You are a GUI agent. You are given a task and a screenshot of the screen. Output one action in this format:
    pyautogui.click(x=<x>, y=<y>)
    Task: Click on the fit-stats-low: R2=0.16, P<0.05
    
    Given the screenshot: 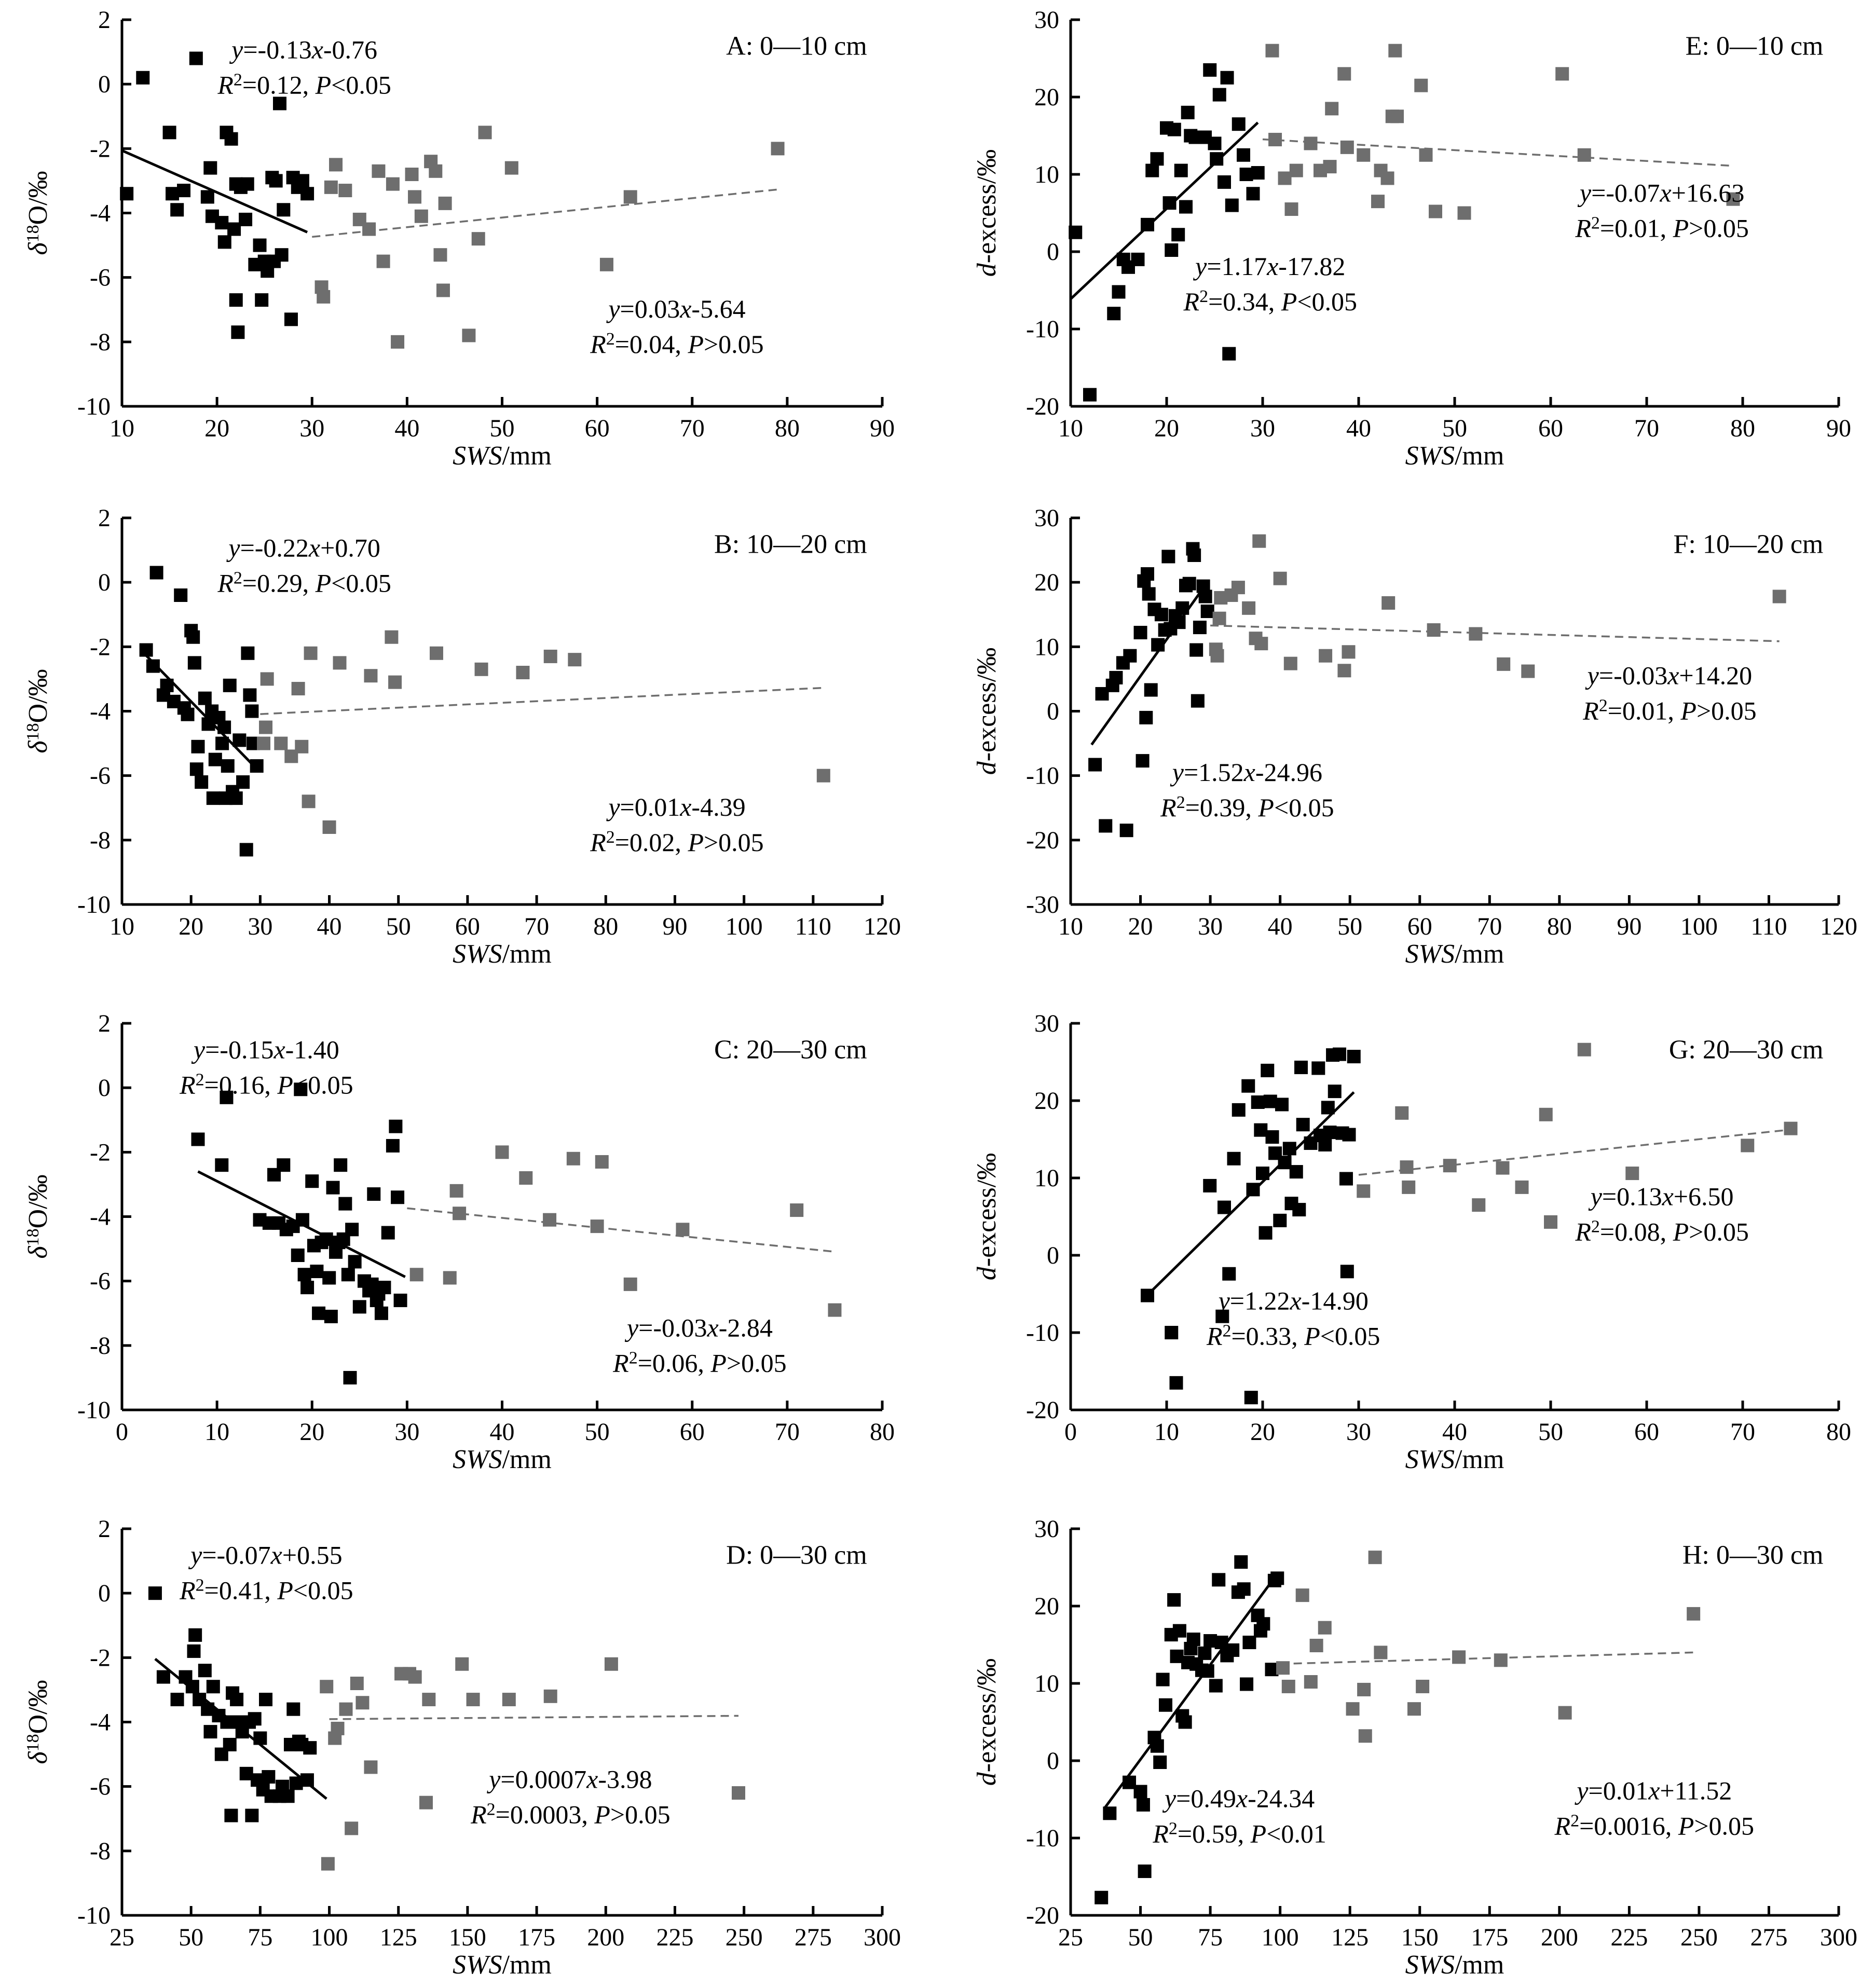 What is the action you would take?
    pyautogui.click(x=266, y=1085)
    